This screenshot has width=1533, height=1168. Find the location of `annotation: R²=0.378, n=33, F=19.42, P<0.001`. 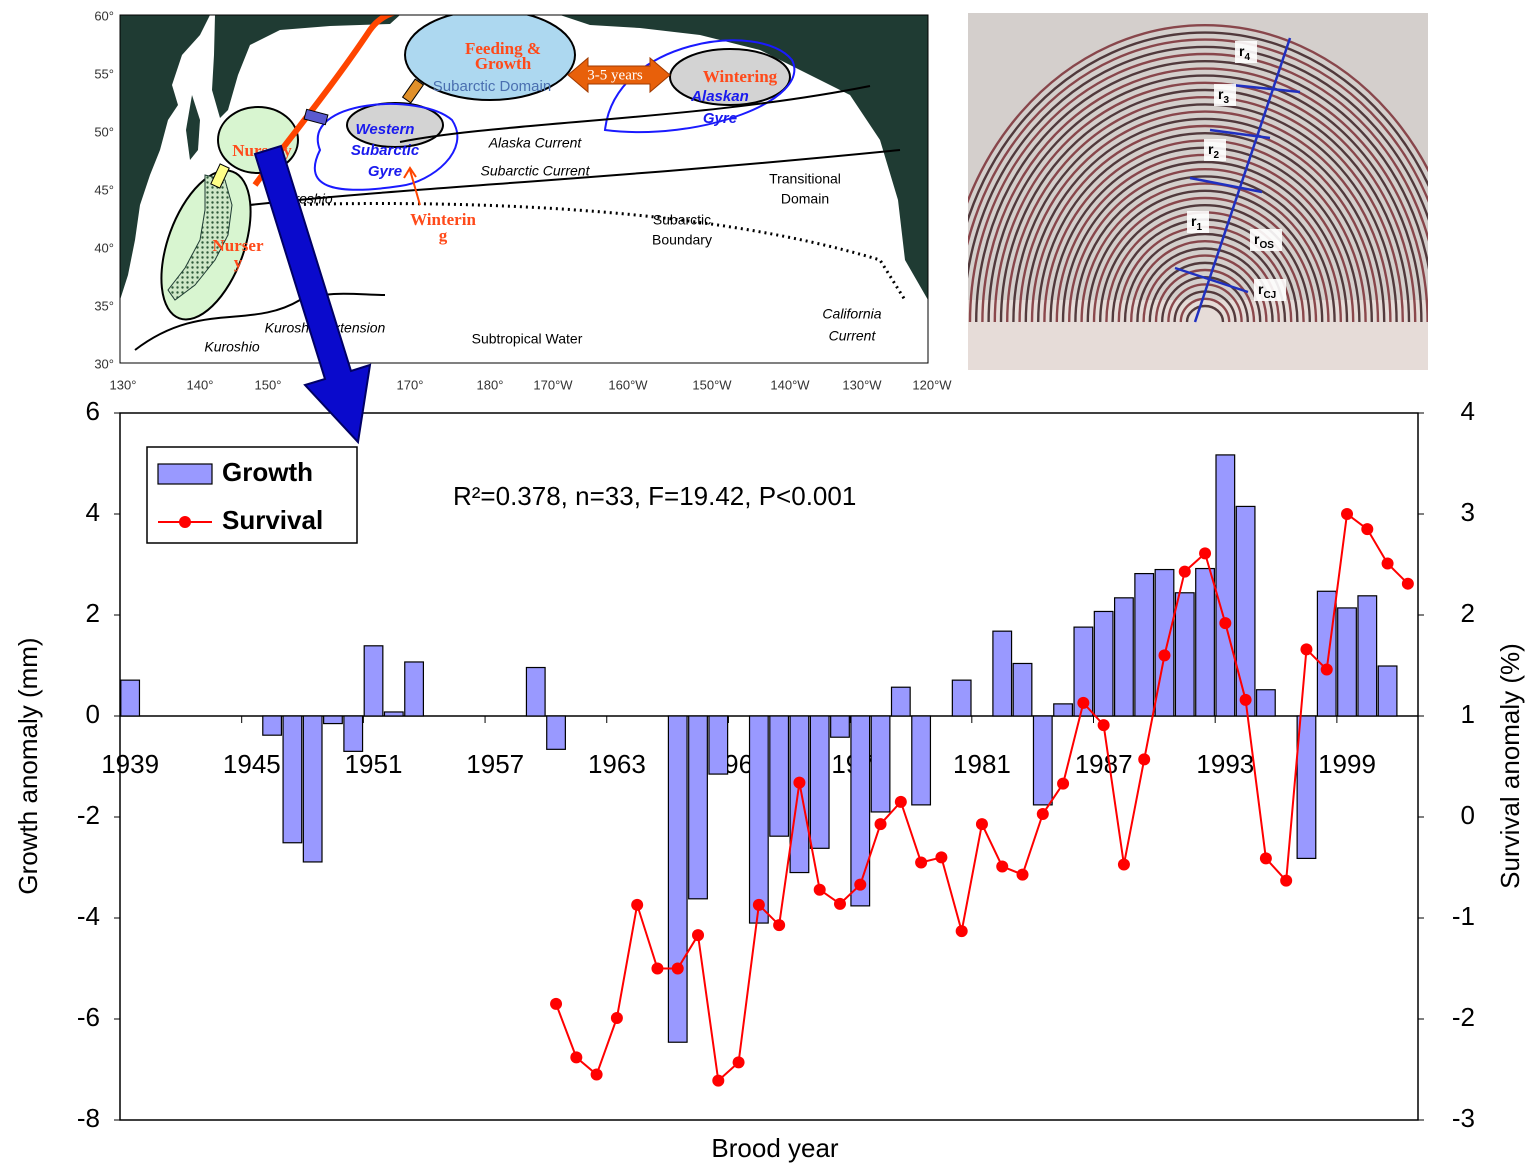

annotation: R²=0.378, n=33, F=19.42, P<0.001 is located at coordinates (654, 496).